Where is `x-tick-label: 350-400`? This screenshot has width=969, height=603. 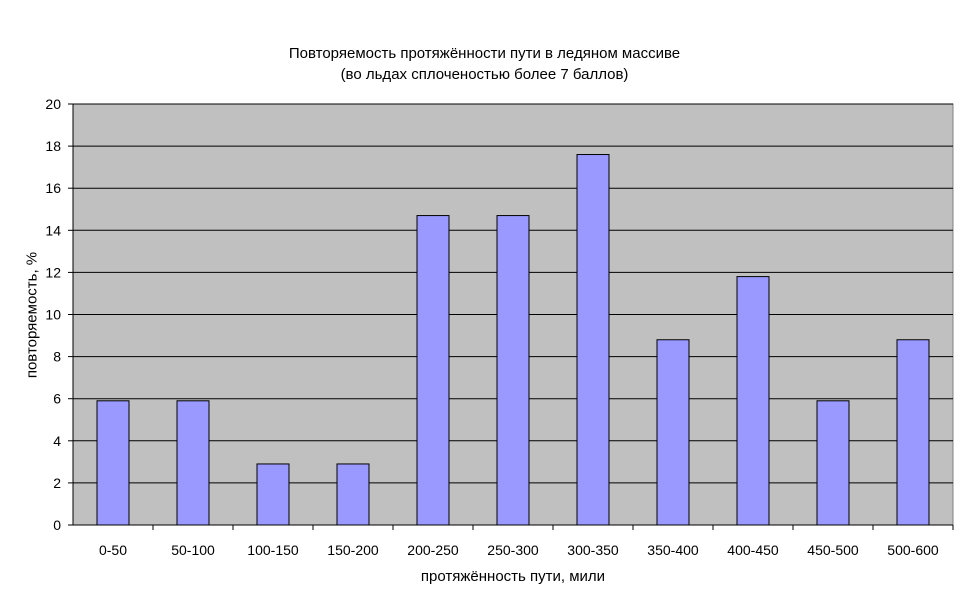 x-tick-label: 350-400 is located at coordinates (673, 550).